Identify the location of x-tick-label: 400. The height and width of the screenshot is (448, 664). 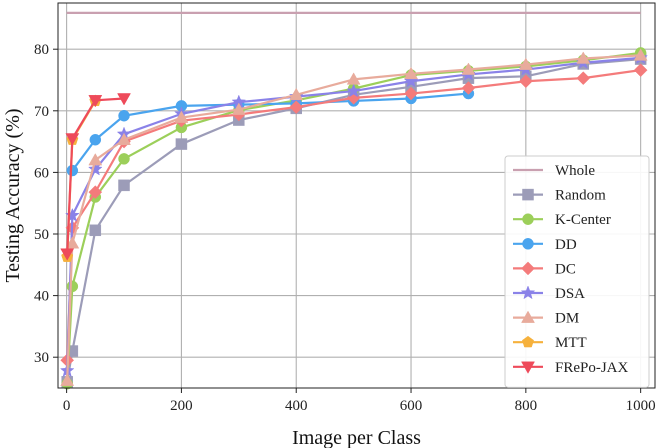
(296, 406).